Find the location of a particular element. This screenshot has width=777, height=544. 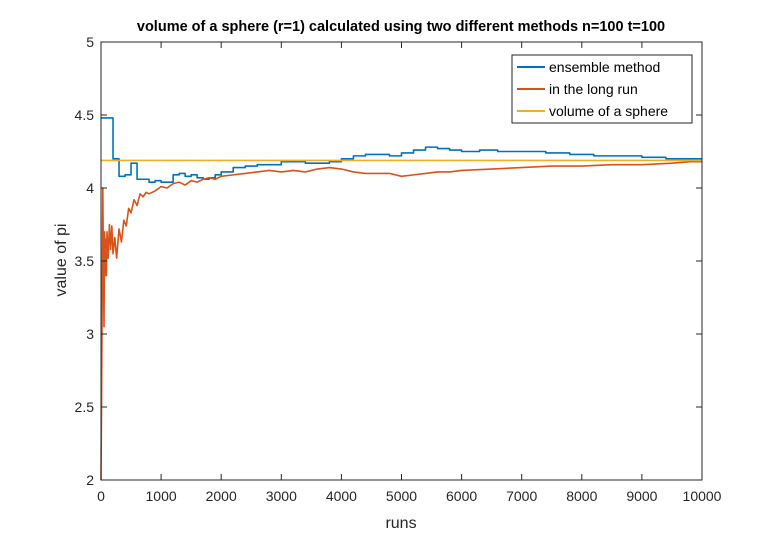

x-tick-label: 6000 is located at coordinates (461, 496).